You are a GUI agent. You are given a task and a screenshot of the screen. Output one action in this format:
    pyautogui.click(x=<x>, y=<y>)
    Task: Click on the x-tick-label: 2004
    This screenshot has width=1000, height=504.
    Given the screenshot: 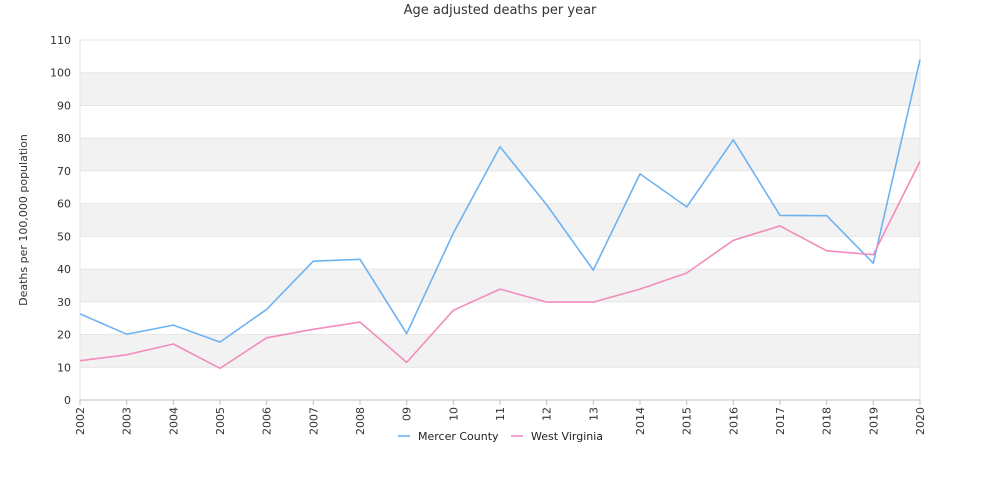 What is the action you would take?
    pyautogui.click(x=173, y=421)
    